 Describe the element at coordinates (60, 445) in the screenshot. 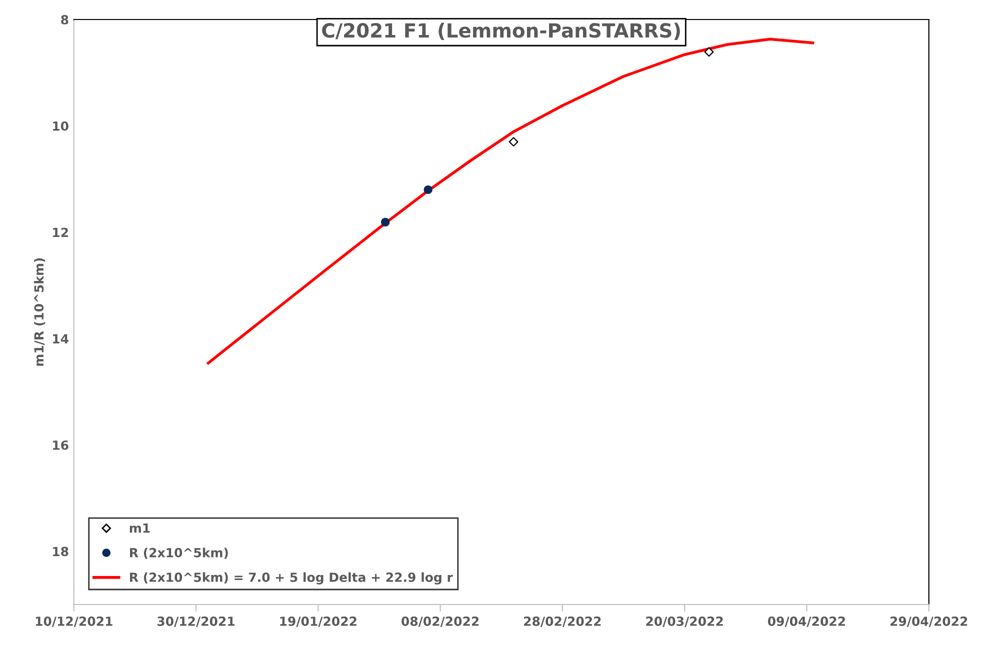

I see `y-tick-label: 16` at that location.